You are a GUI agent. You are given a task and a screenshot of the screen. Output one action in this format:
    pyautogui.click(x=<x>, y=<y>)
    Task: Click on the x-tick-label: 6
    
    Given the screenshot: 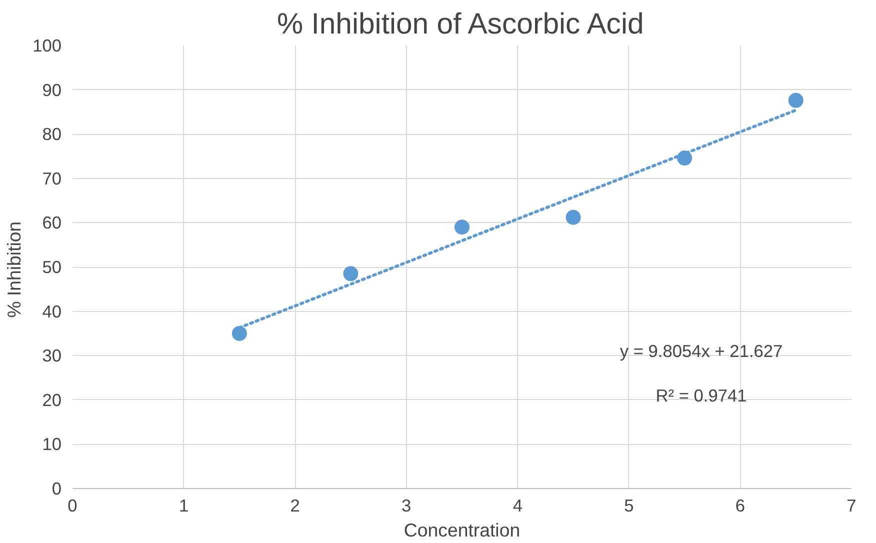 What is the action you would take?
    pyautogui.click(x=740, y=506)
    